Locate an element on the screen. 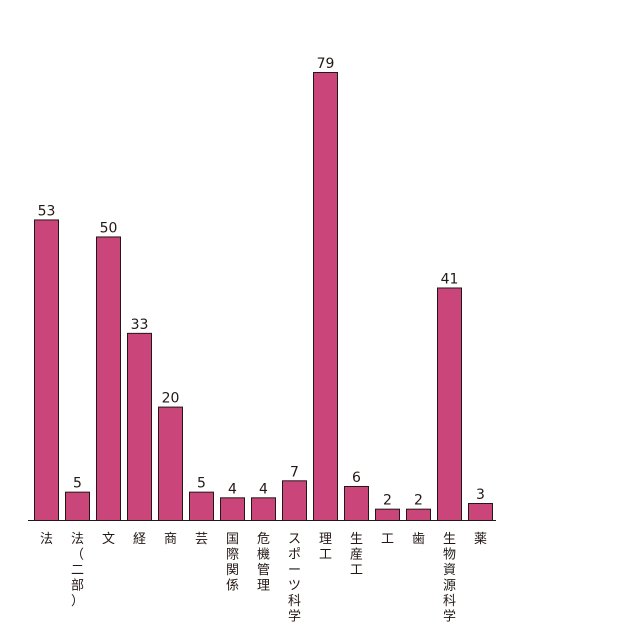  category-label-13: 生物資源科学 is located at coordinates (449, 578).